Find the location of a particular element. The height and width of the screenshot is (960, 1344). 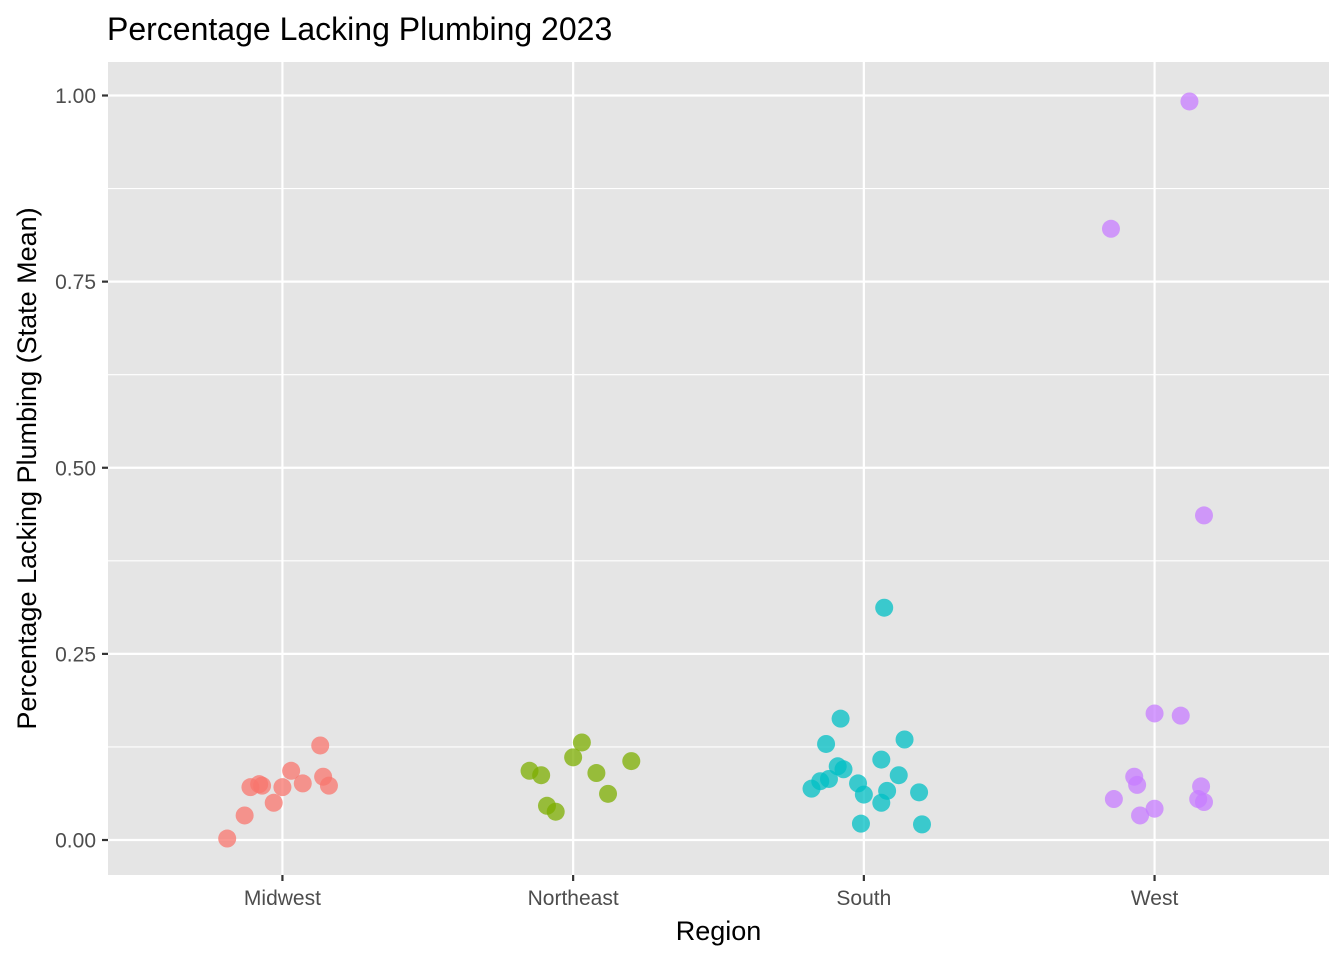

y-tick-label: 0.00 is located at coordinates (75, 841).